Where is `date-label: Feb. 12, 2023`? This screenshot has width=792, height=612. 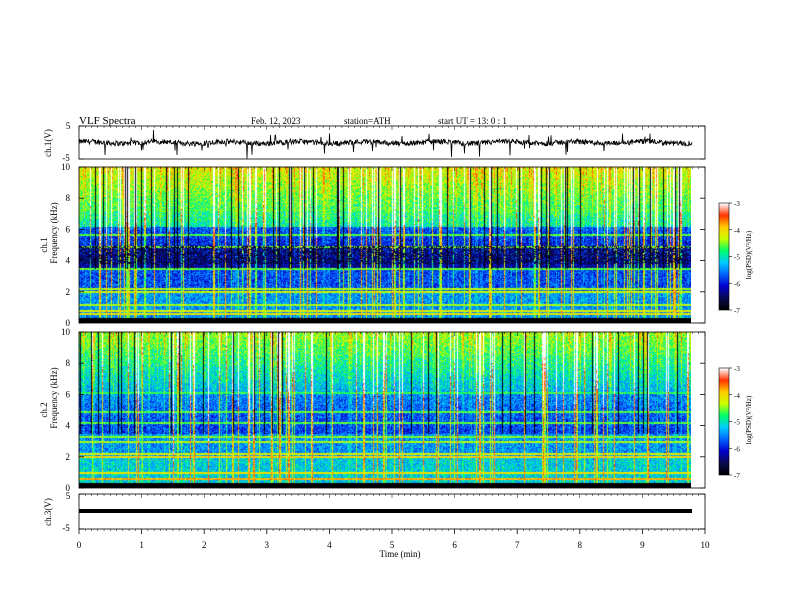
date-label: Feb. 12, 2023 is located at coordinates (276, 121).